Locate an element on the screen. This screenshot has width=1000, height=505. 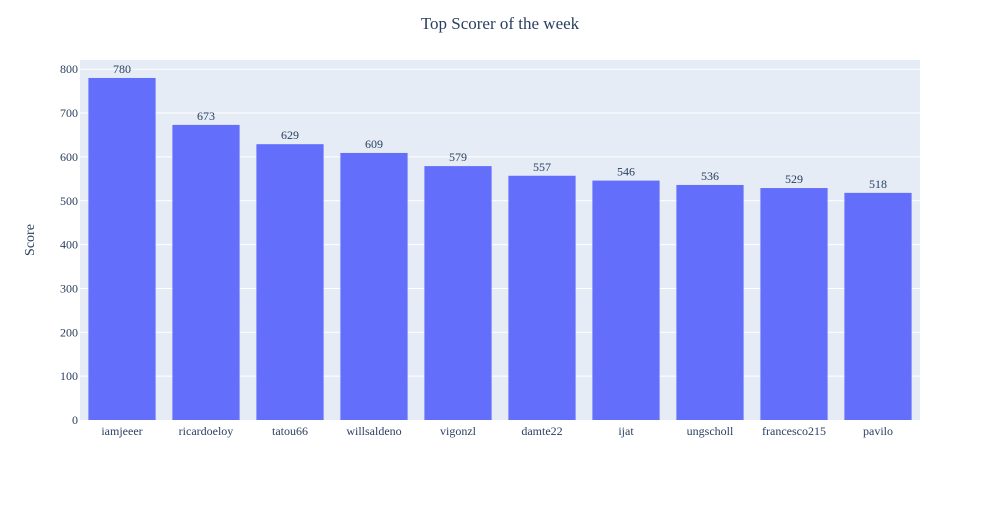
bar-vigonzl is located at coordinates (458, 293).